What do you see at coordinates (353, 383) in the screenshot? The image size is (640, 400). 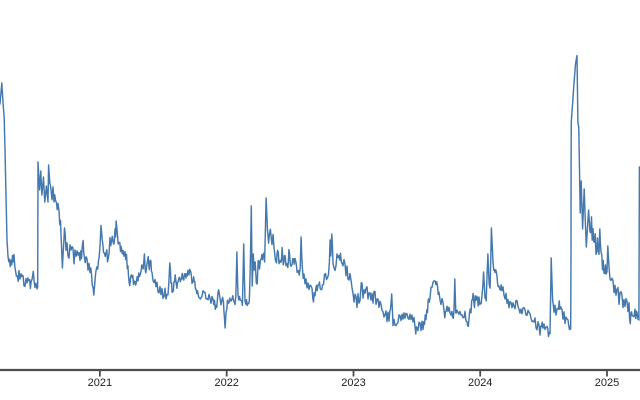 I see `svg-text: 2023` at bounding box center [353, 383].